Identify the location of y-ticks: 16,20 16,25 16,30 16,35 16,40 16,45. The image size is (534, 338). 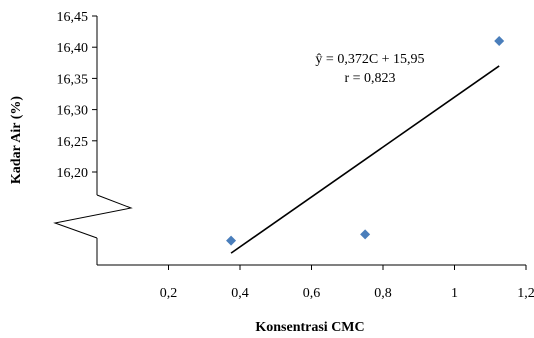
(77, 95).